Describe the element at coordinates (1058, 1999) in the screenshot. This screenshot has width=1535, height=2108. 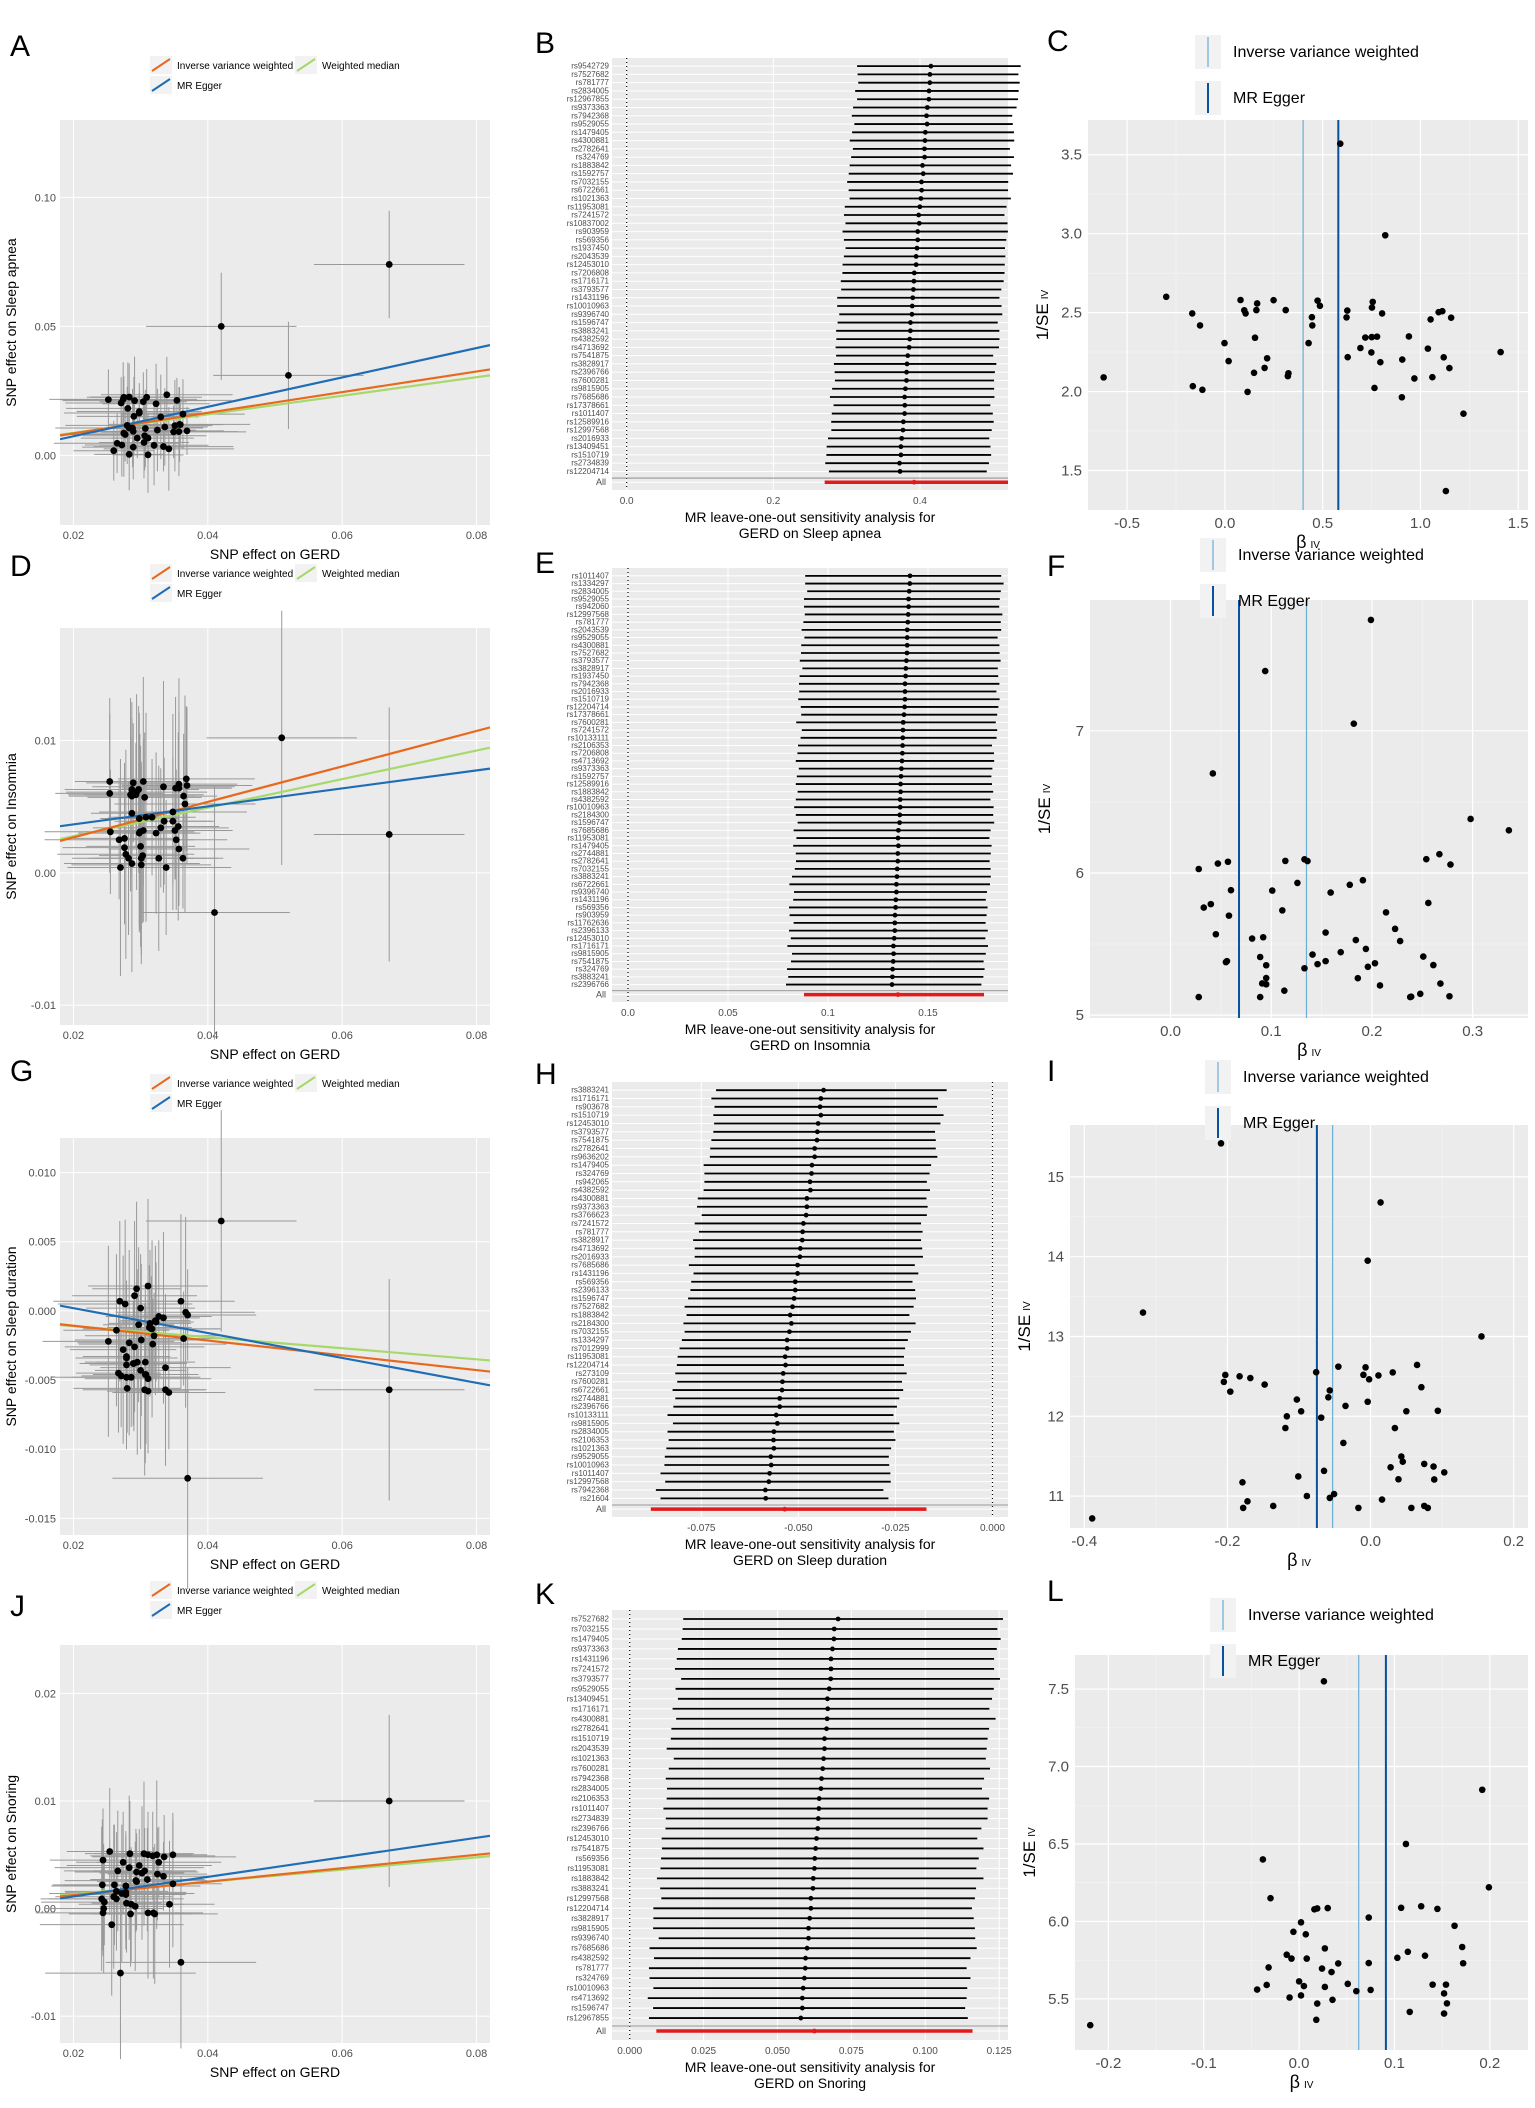
I see `y-tick-label: 5.5` at that location.